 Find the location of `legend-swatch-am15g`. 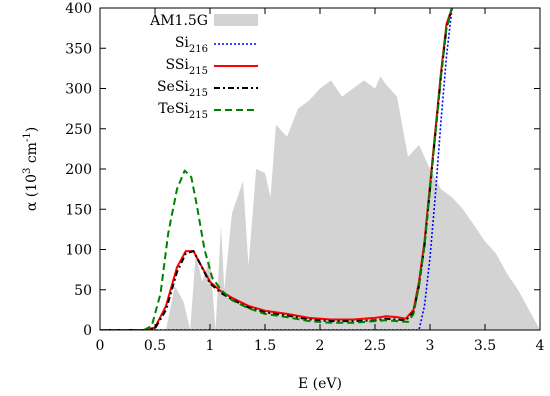

legend-swatch-am15g is located at coordinates (236, 20).